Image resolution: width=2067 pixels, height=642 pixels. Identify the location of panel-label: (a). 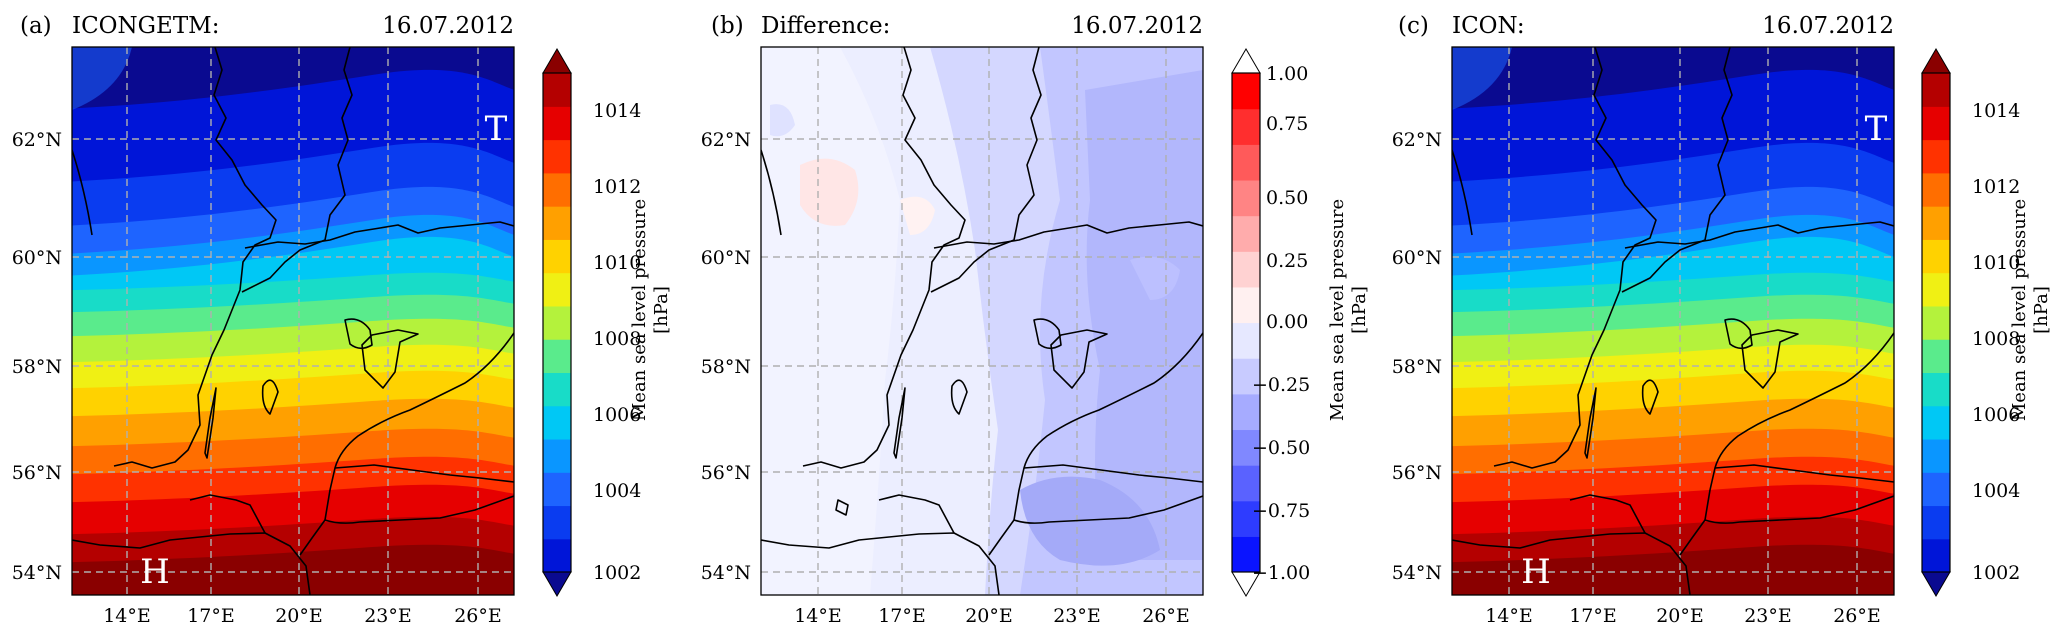
(36, 26).